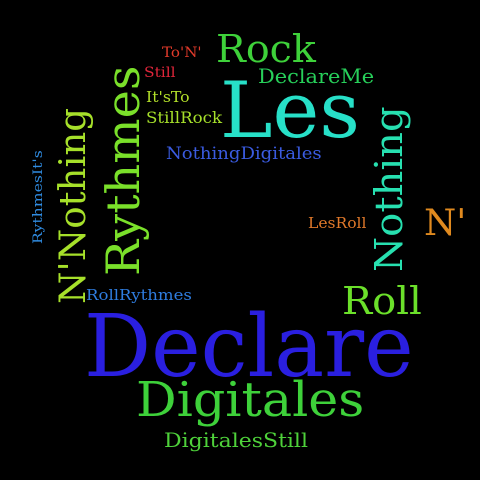 Image resolution: width=480 pixels, height=480 pixels. I want to click on word-nothing: Nothing, so click(389, 189).